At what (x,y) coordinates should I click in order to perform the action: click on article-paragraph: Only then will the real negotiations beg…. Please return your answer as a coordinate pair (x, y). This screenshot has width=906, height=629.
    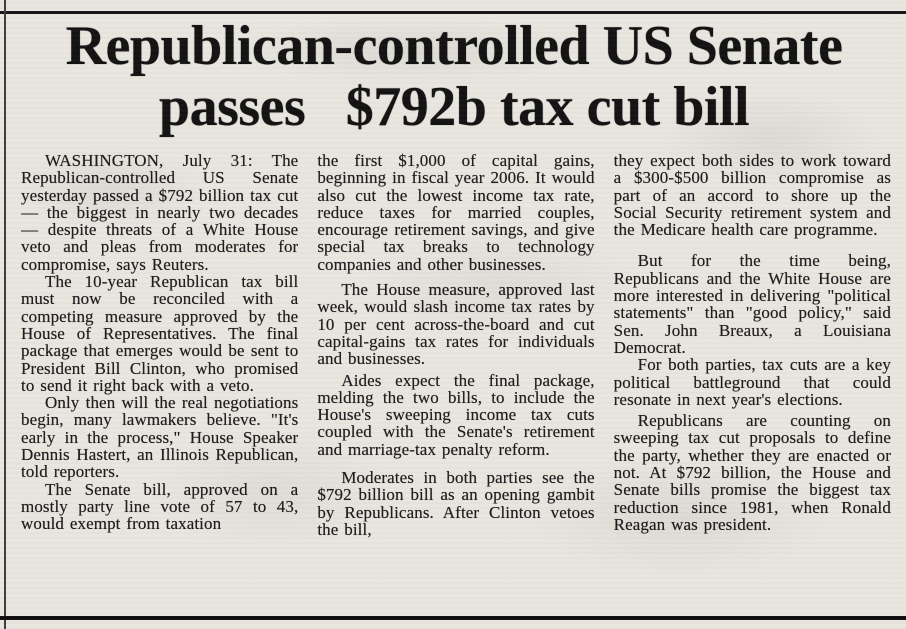
    Looking at the image, I should click on (160, 437).